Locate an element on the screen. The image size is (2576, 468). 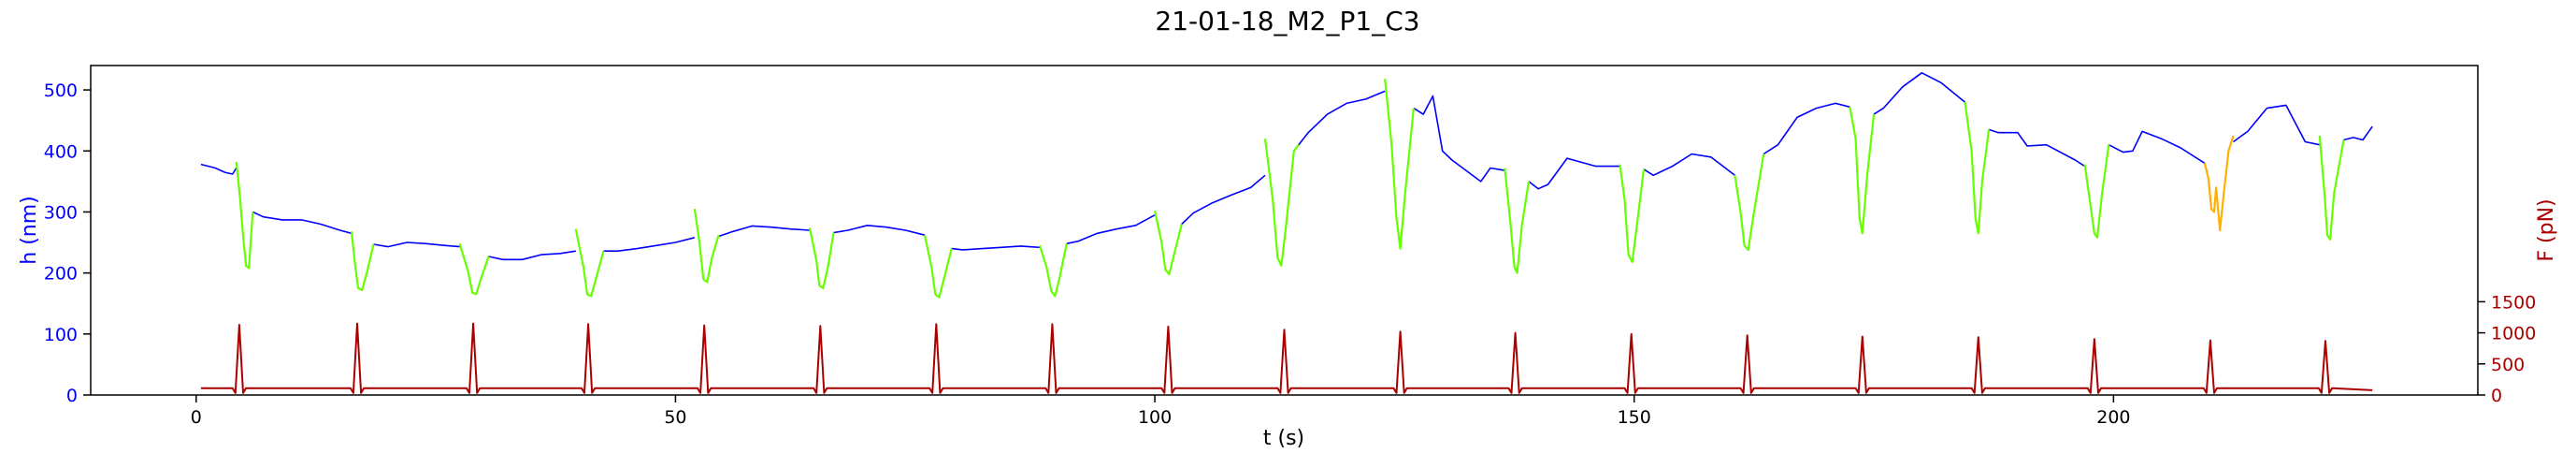
x-axis: 0 50 100 150 200 is located at coordinates (1161, 411).